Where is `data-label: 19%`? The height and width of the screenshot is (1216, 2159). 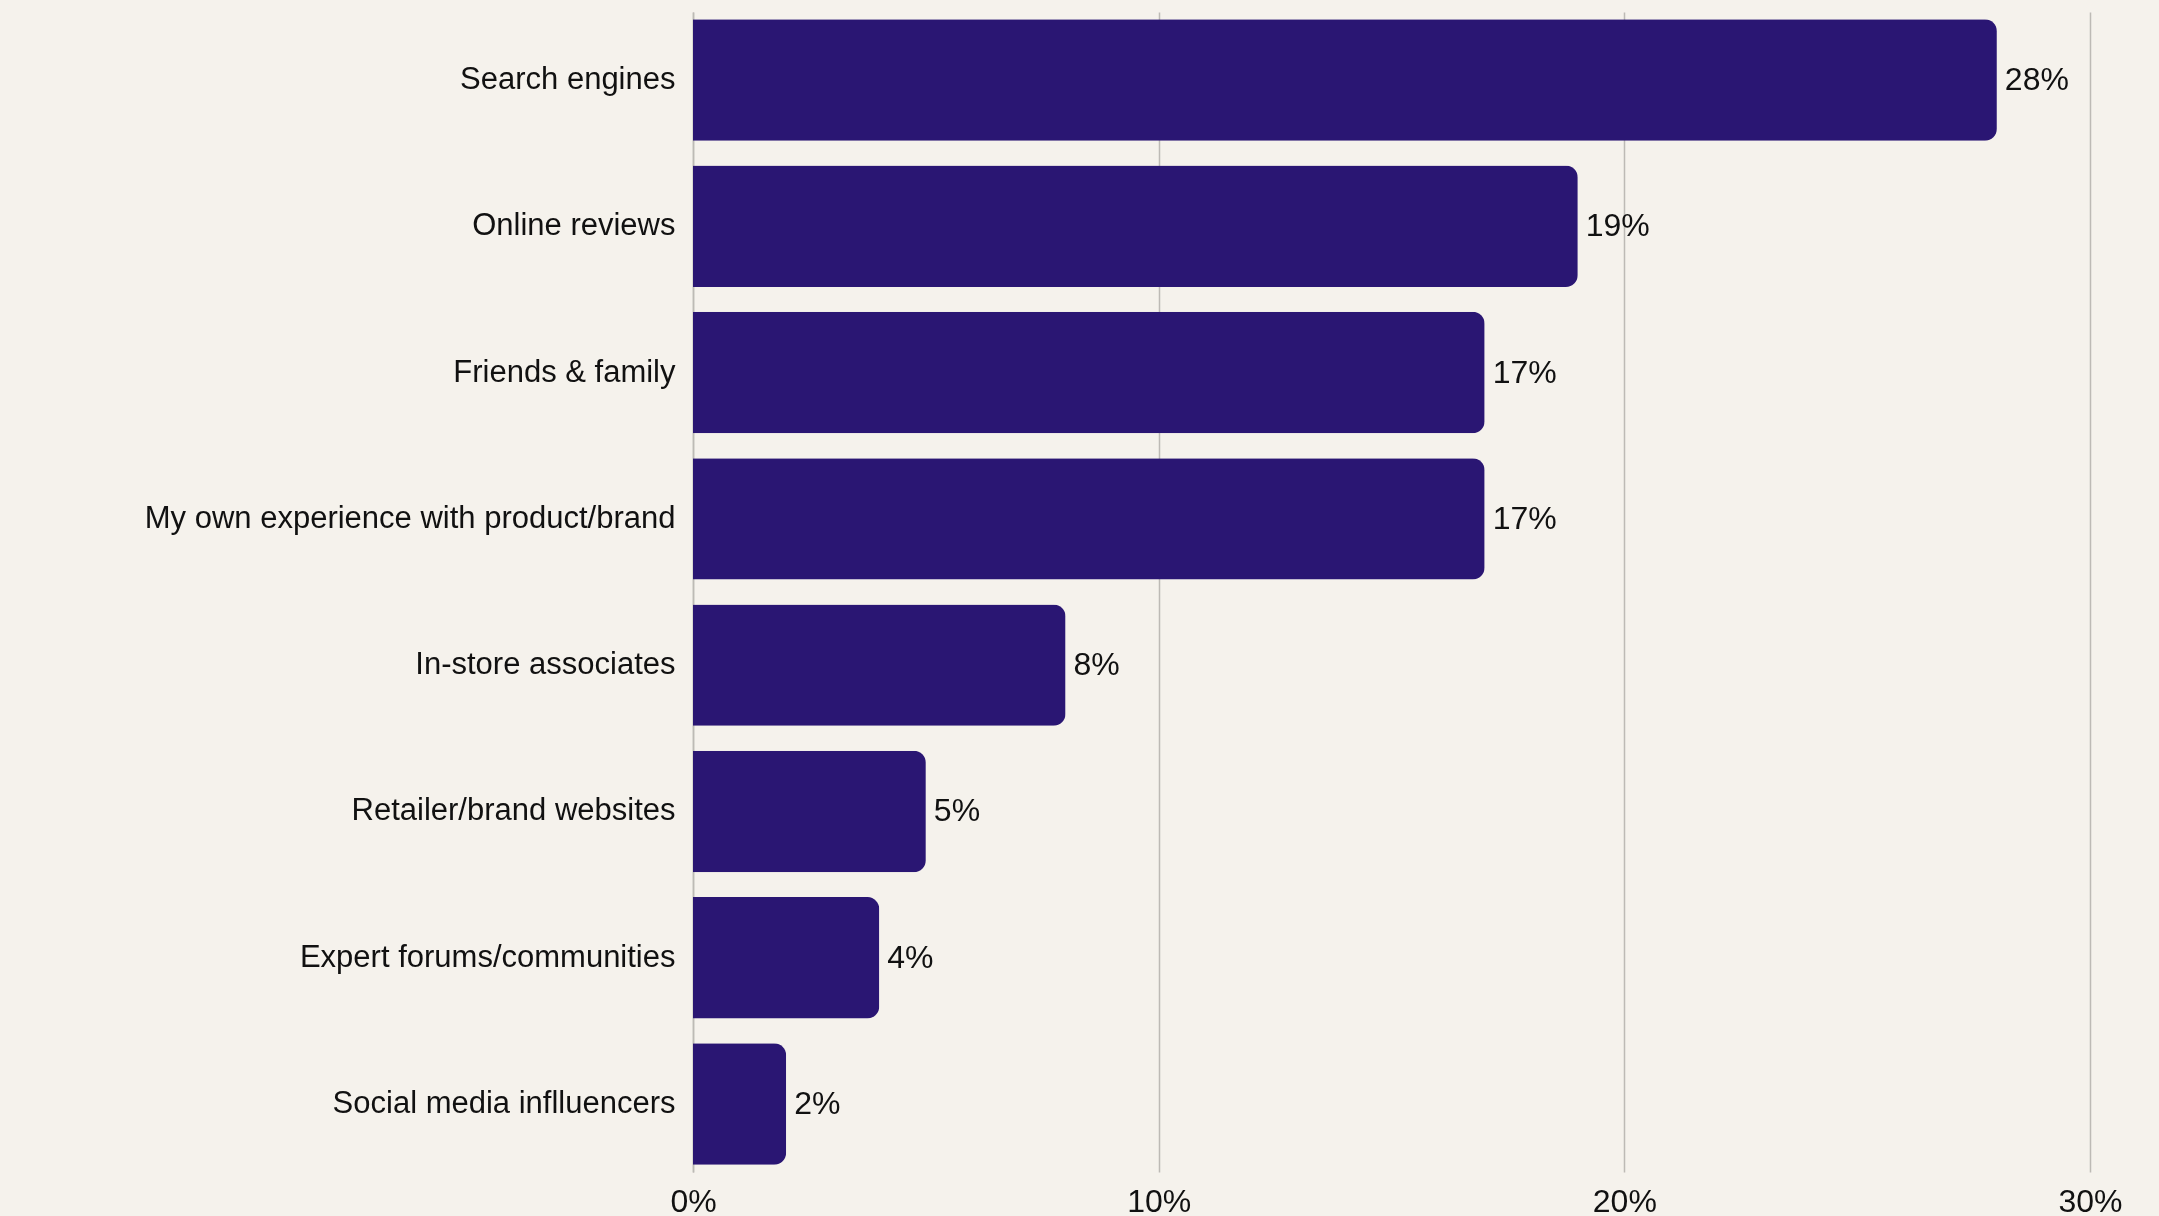
data-label: 19% is located at coordinates (1617, 225).